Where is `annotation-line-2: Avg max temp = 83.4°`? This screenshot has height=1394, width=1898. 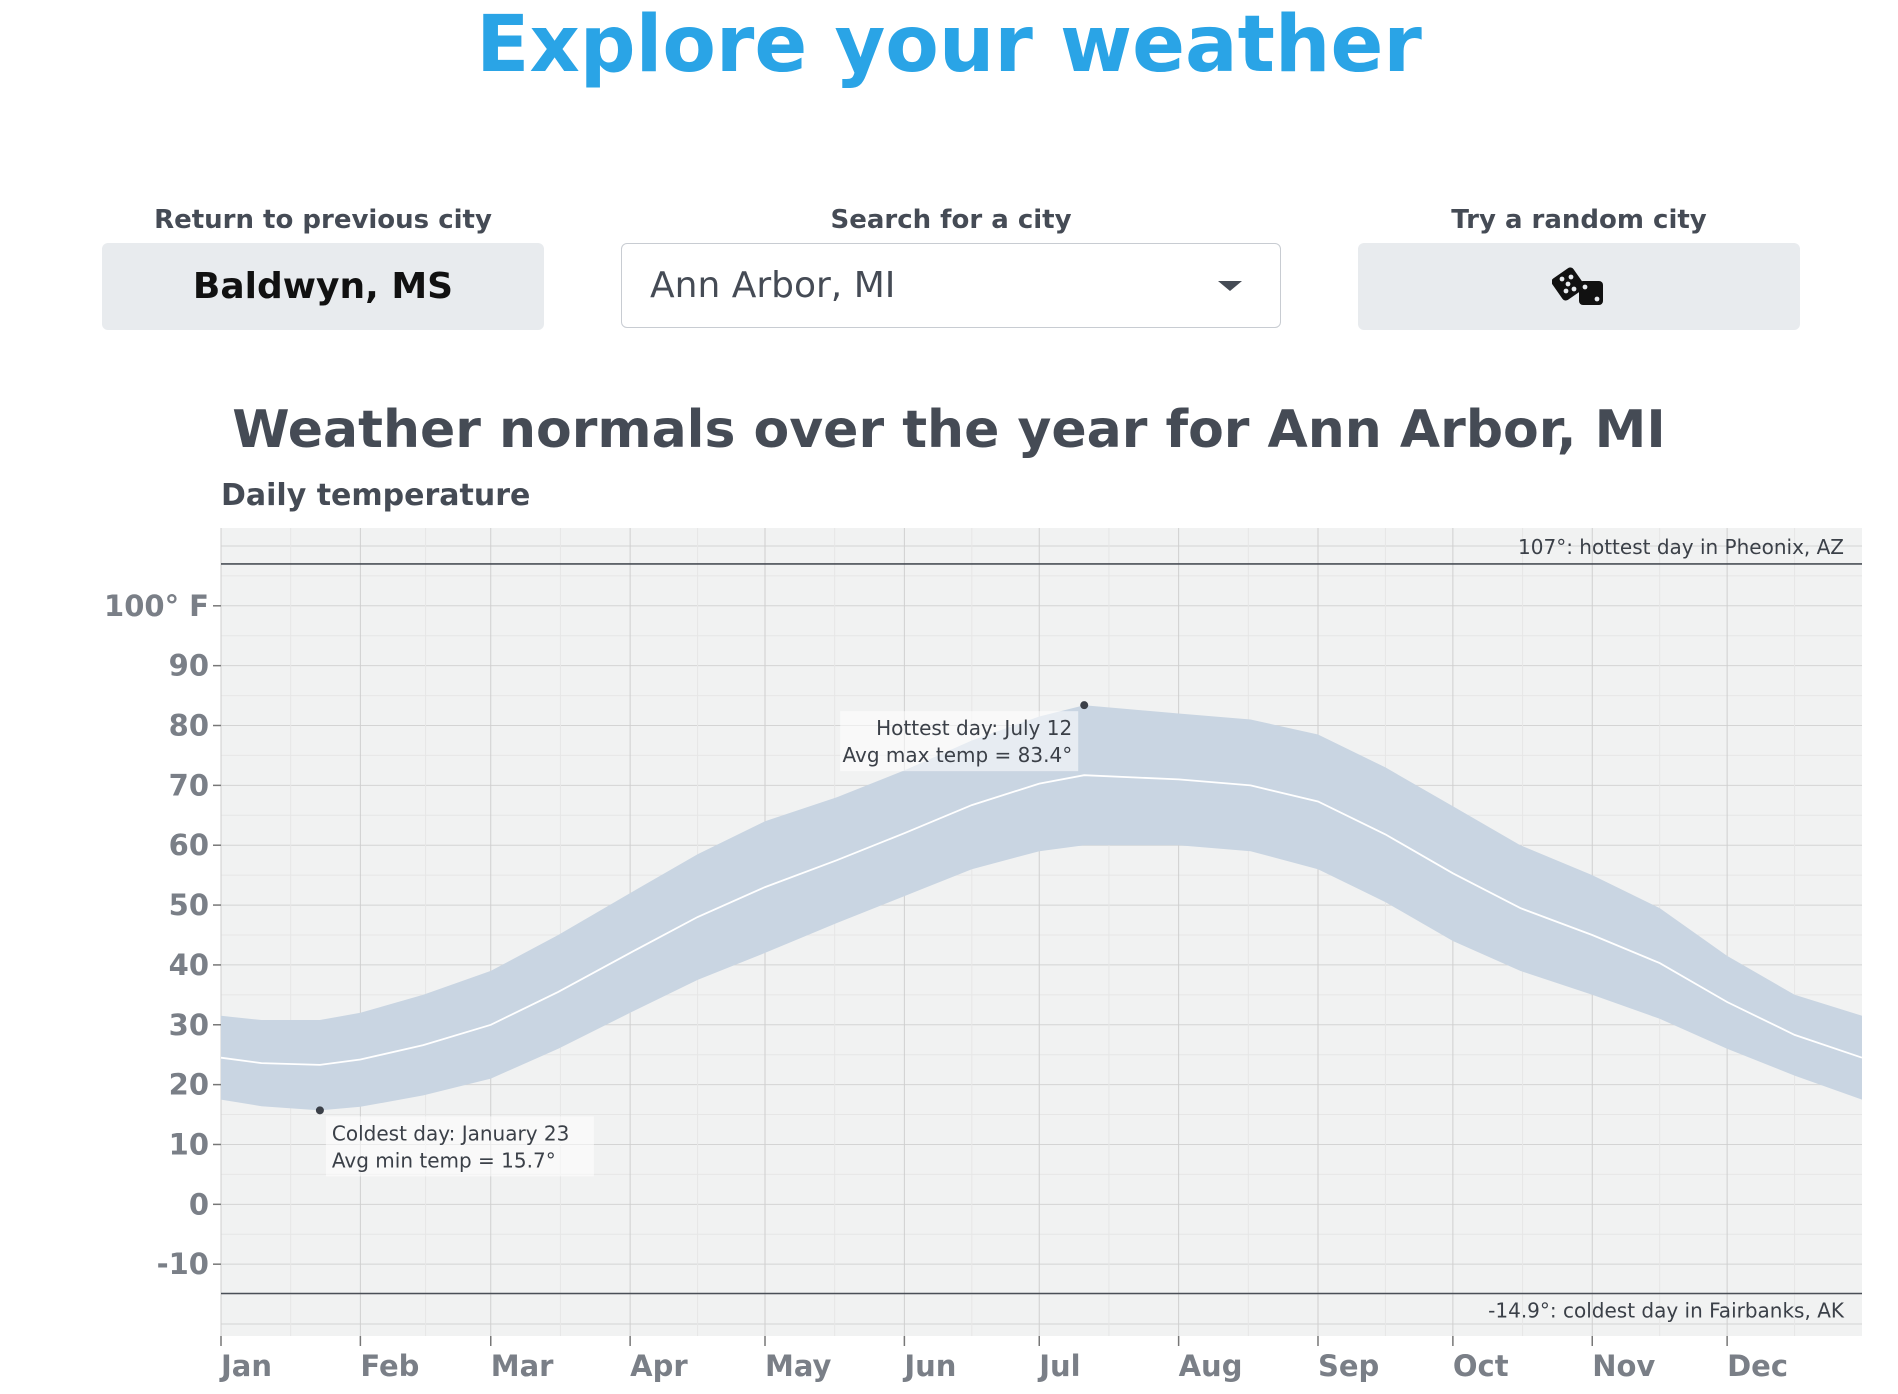 annotation-line-2: Avg max temp = 83.4° is located at coordinates (958, 755).